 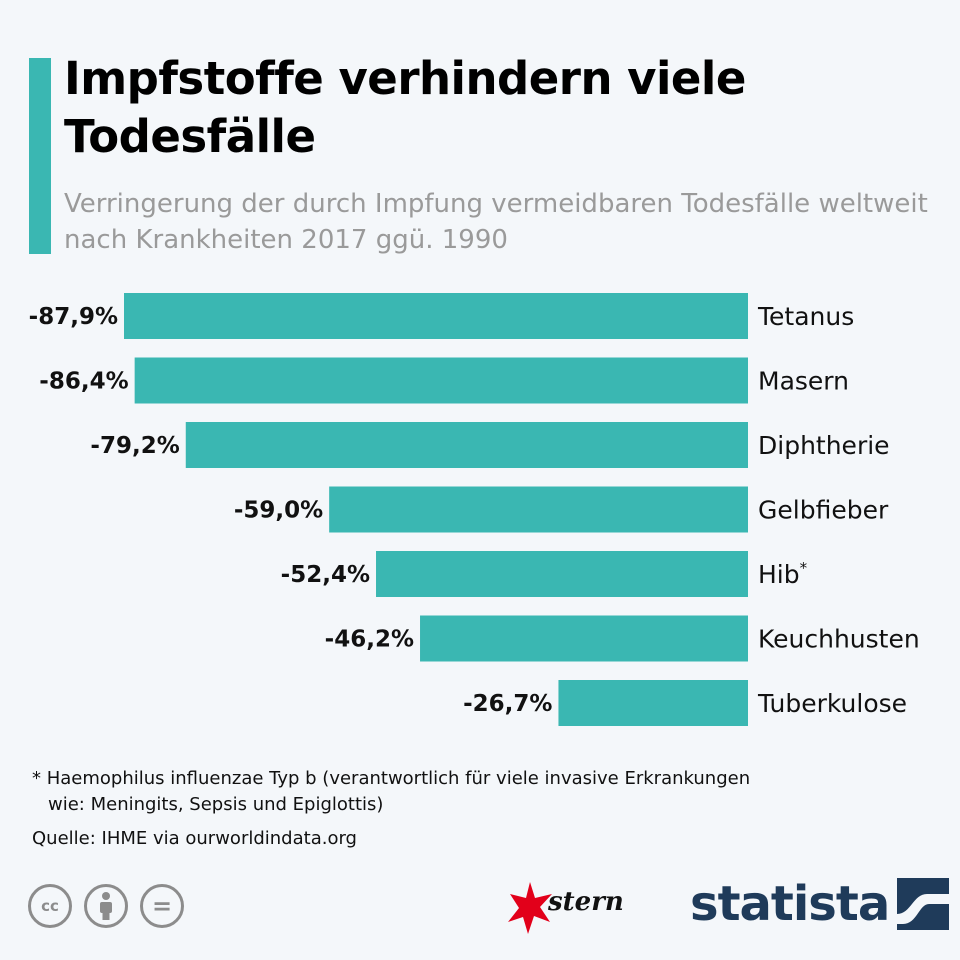 I want to click on no-derivatives-icon-text: =, so click(x=162, y=906).